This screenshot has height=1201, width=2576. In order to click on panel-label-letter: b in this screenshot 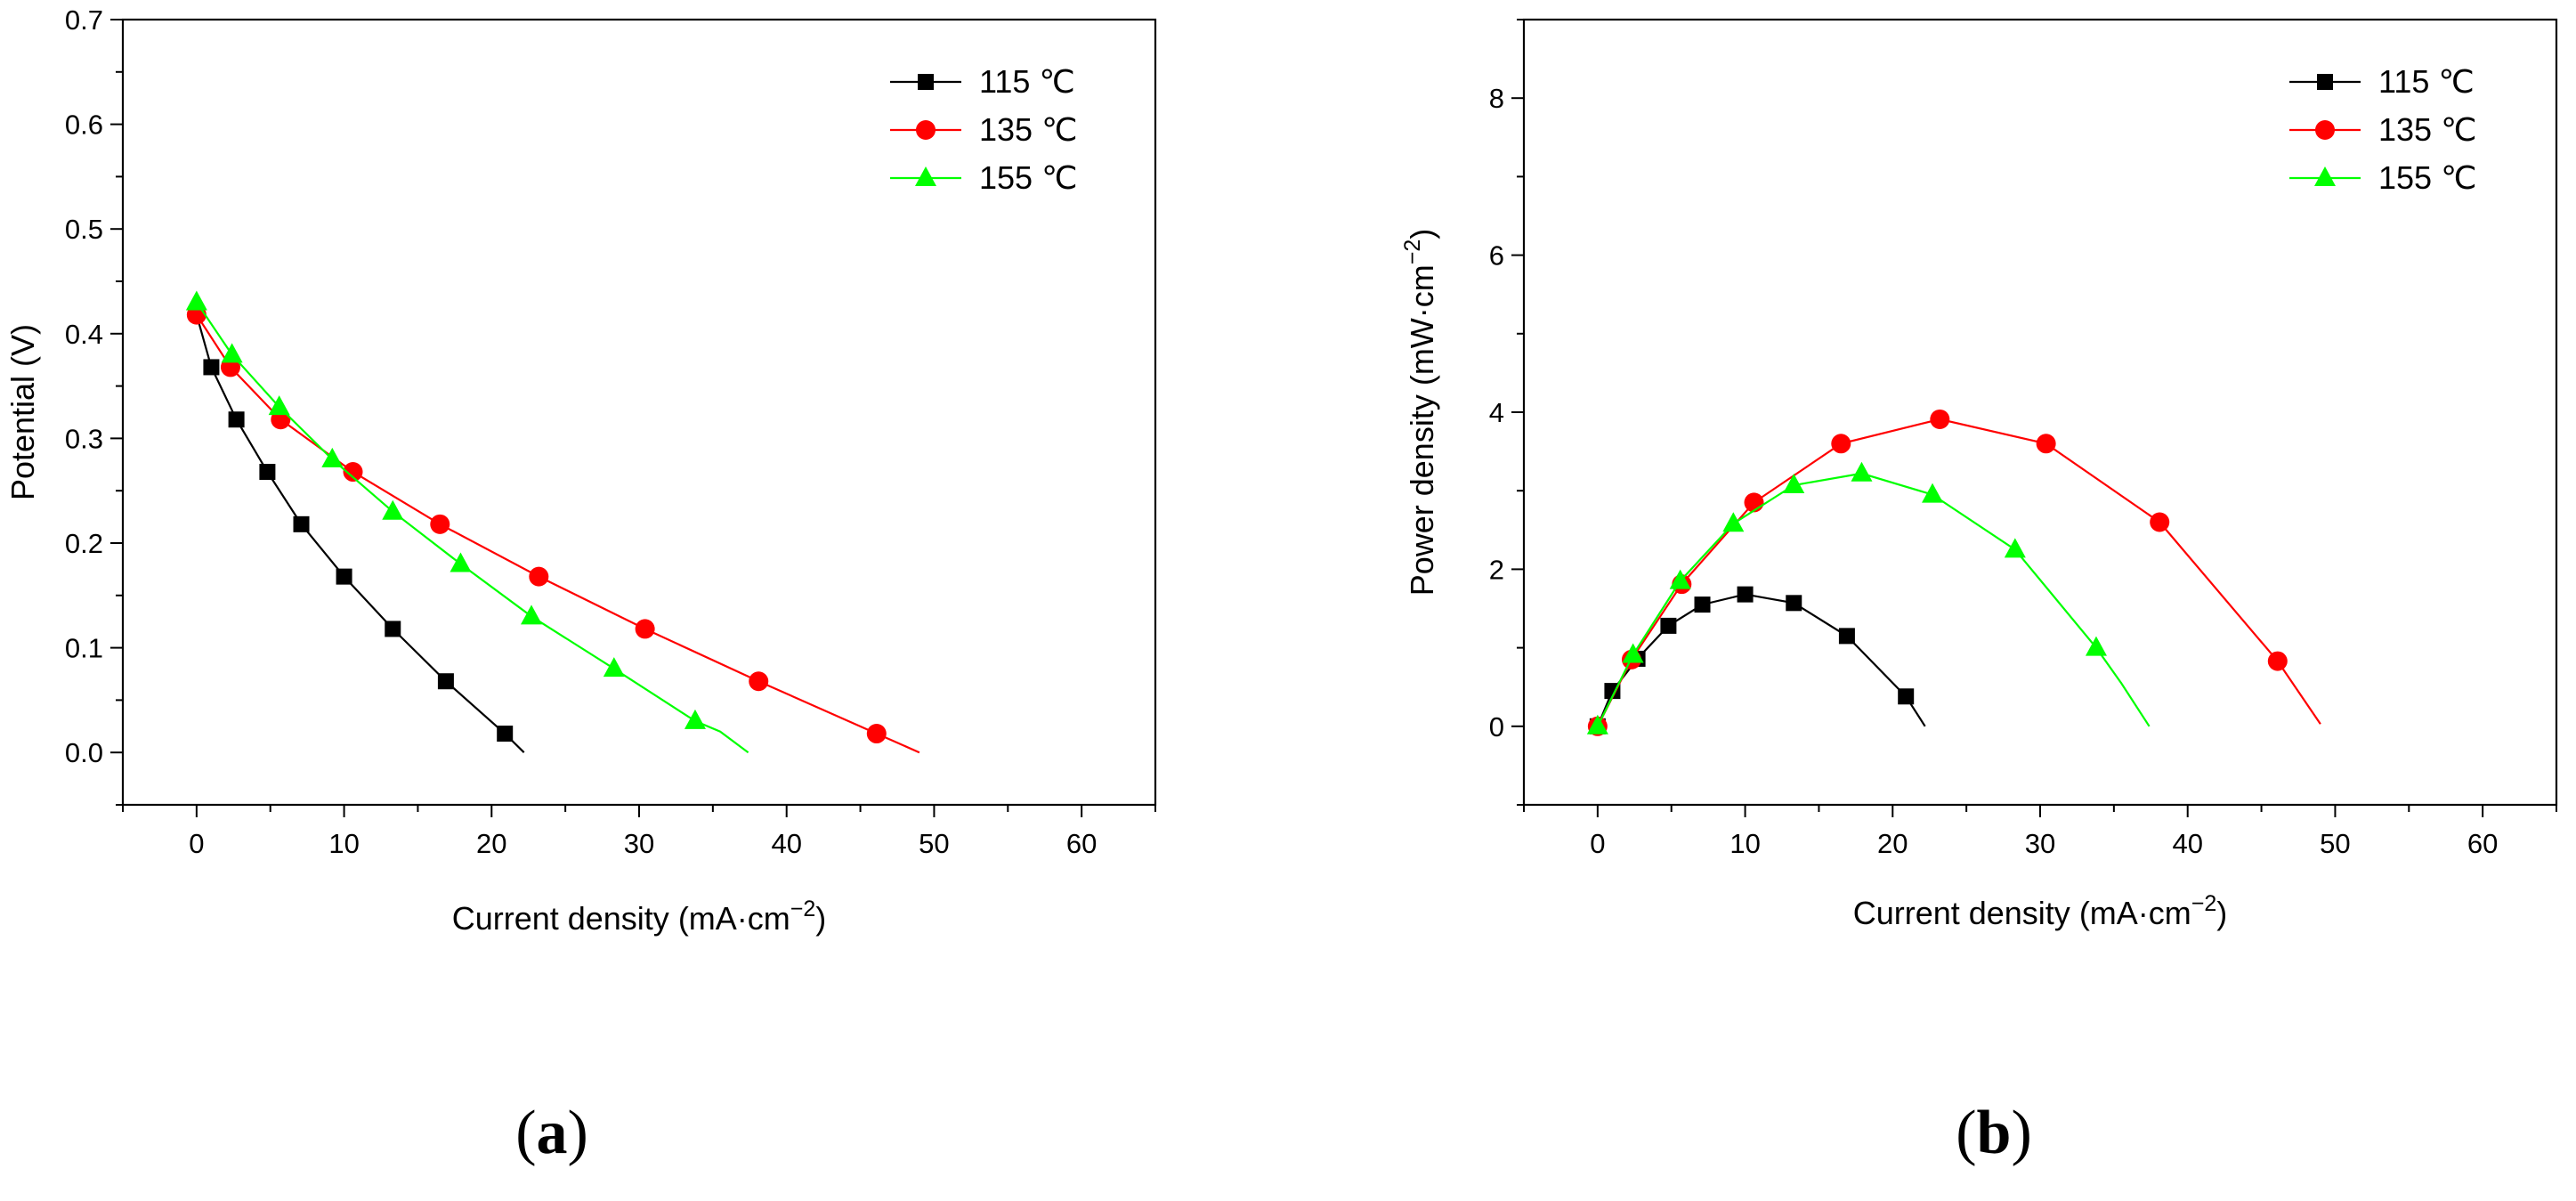, I will do `click(1994, 1133)`.